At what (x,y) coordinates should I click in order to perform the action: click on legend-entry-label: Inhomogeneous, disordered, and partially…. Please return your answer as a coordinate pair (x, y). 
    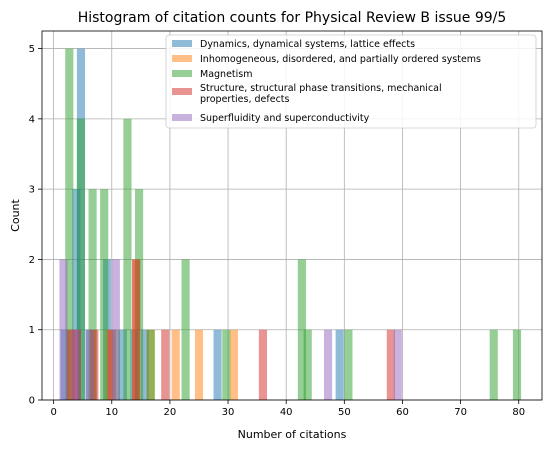
    Looking at the image, I should click on (340, 59).